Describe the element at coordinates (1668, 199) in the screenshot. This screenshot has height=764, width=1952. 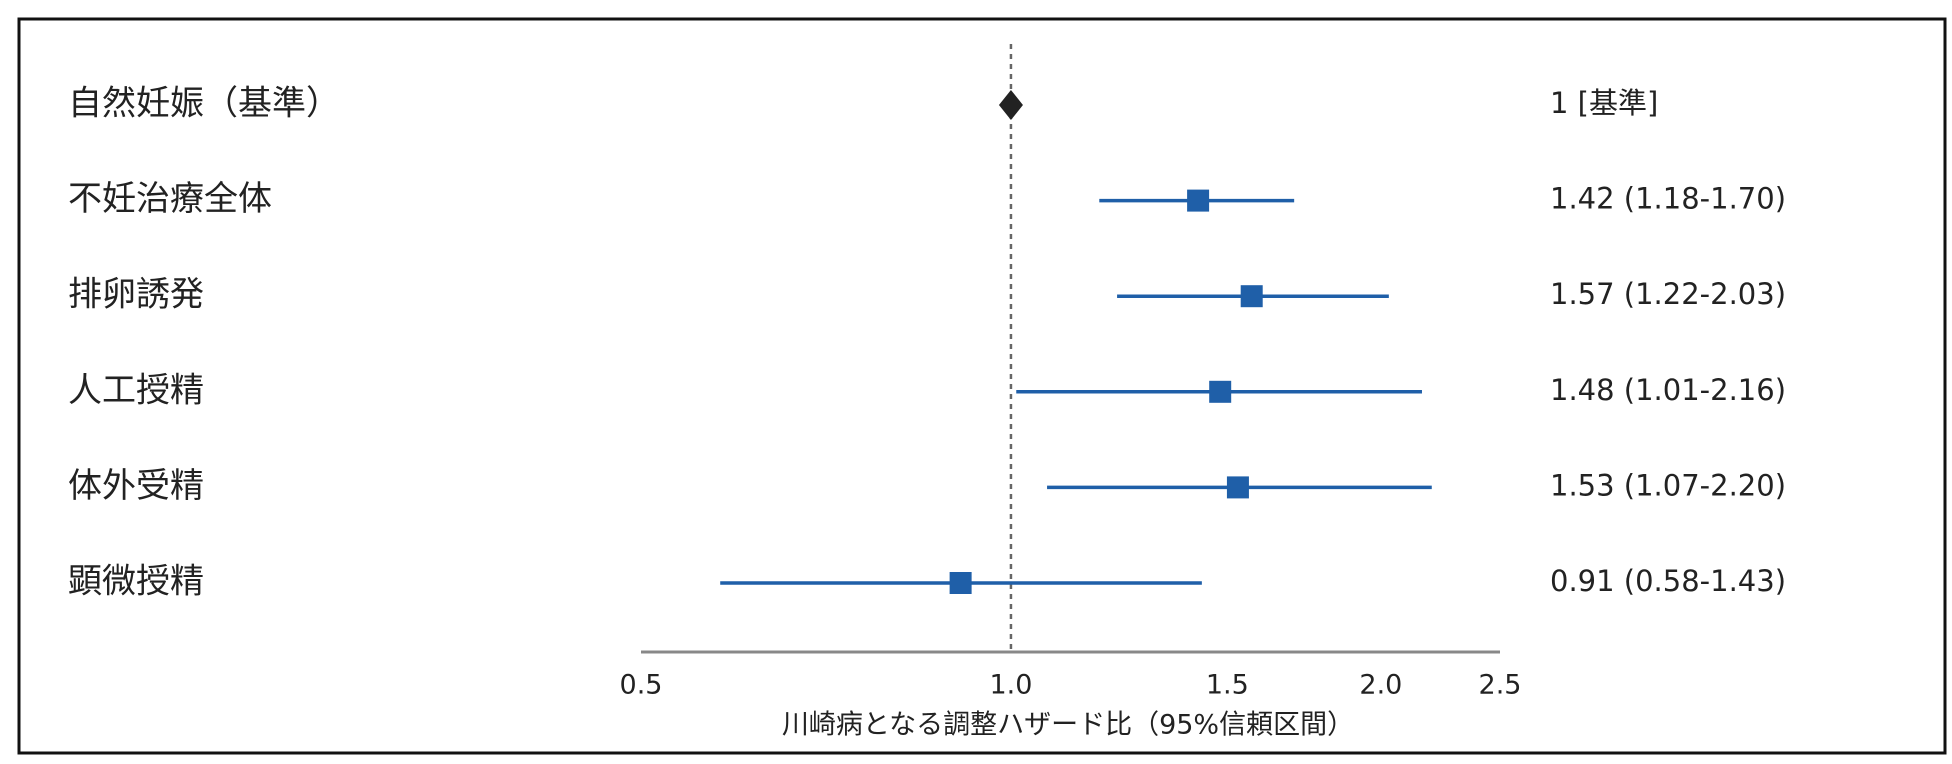
I see `value-label: 1.42 (1.18-1.70)` at that location.